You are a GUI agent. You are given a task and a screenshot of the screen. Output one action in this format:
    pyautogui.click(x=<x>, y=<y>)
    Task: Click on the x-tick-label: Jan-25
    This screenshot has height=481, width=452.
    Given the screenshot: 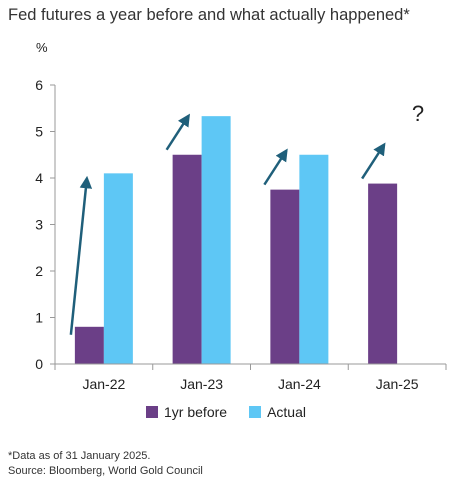 What is the action you would take?
    pyautogui.click(x=397, y=384)
    